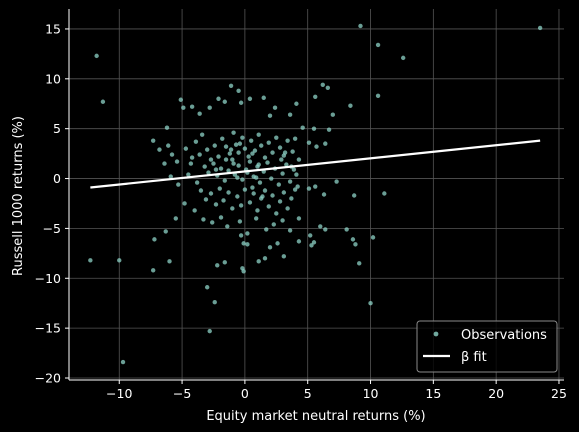 The height and width of the screenshot is (432, 579). I want to click on x-axis-label: Equity market neutral returns (%), so click(315, 416).